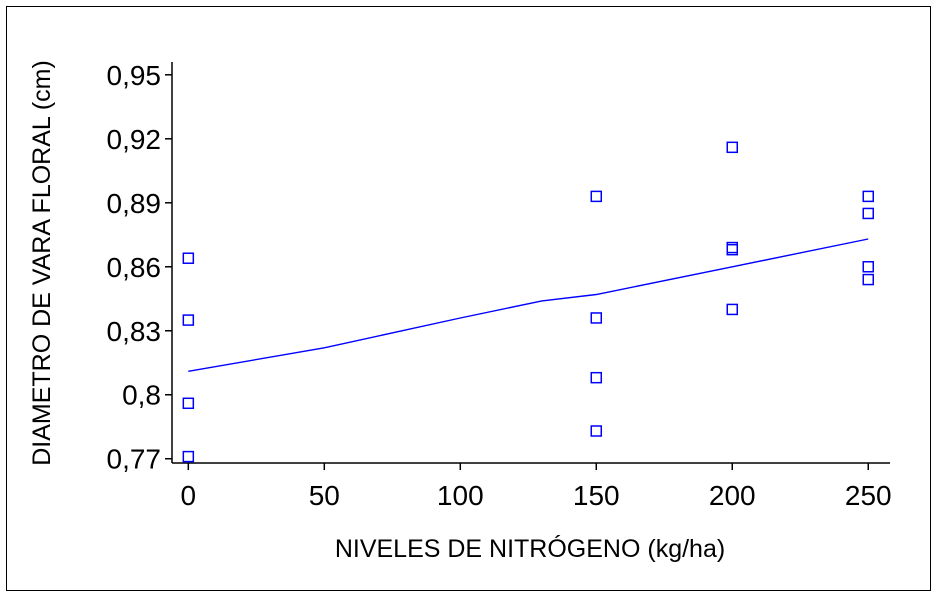 This screenshot has width=939, height=597. Describe the element at coordinates (868, 495) in the screenshot. I see `x-tick-label: 250` at that location.